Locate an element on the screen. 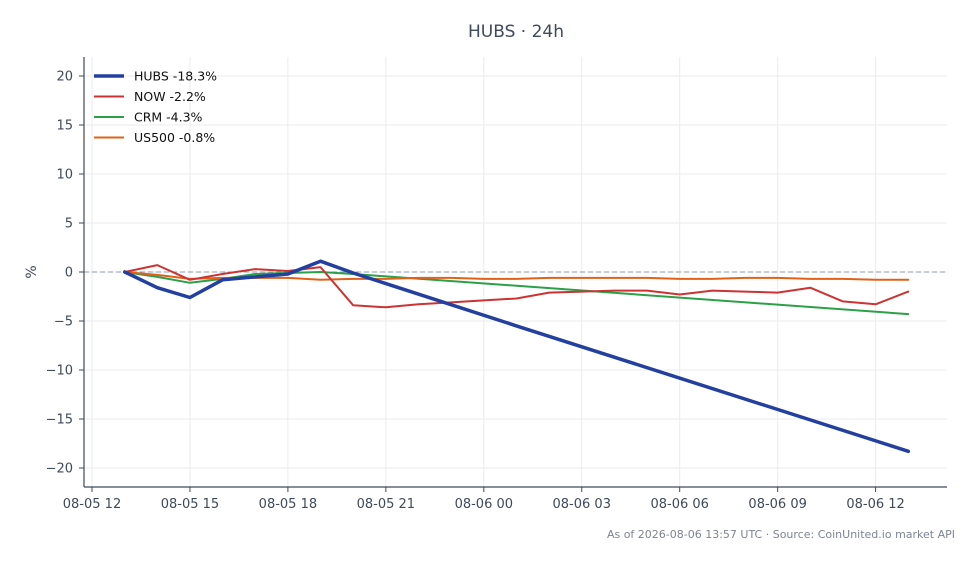 The image size is (979, 564). y-tick-label: 10 is located at coordinates (64, 175).